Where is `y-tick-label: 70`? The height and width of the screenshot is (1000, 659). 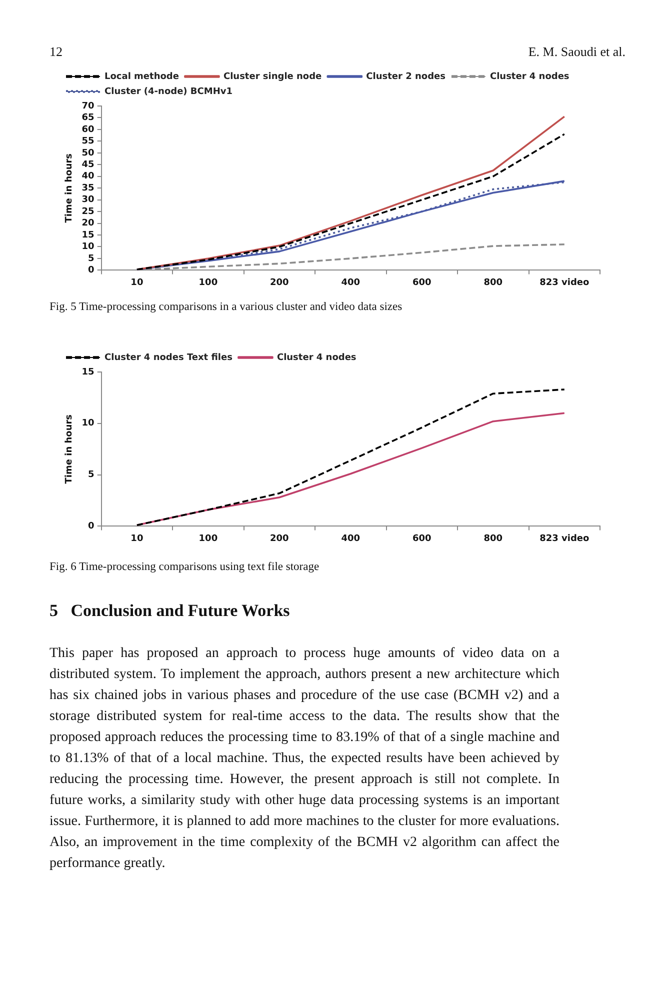
y-tick-label: 70 is located at coordinates (87, 106).